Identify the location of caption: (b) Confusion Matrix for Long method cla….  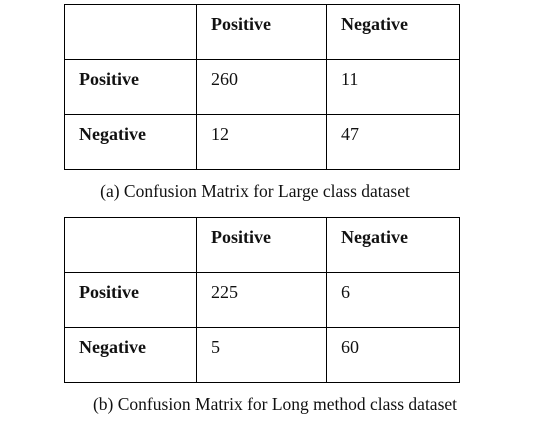
(275, 404).